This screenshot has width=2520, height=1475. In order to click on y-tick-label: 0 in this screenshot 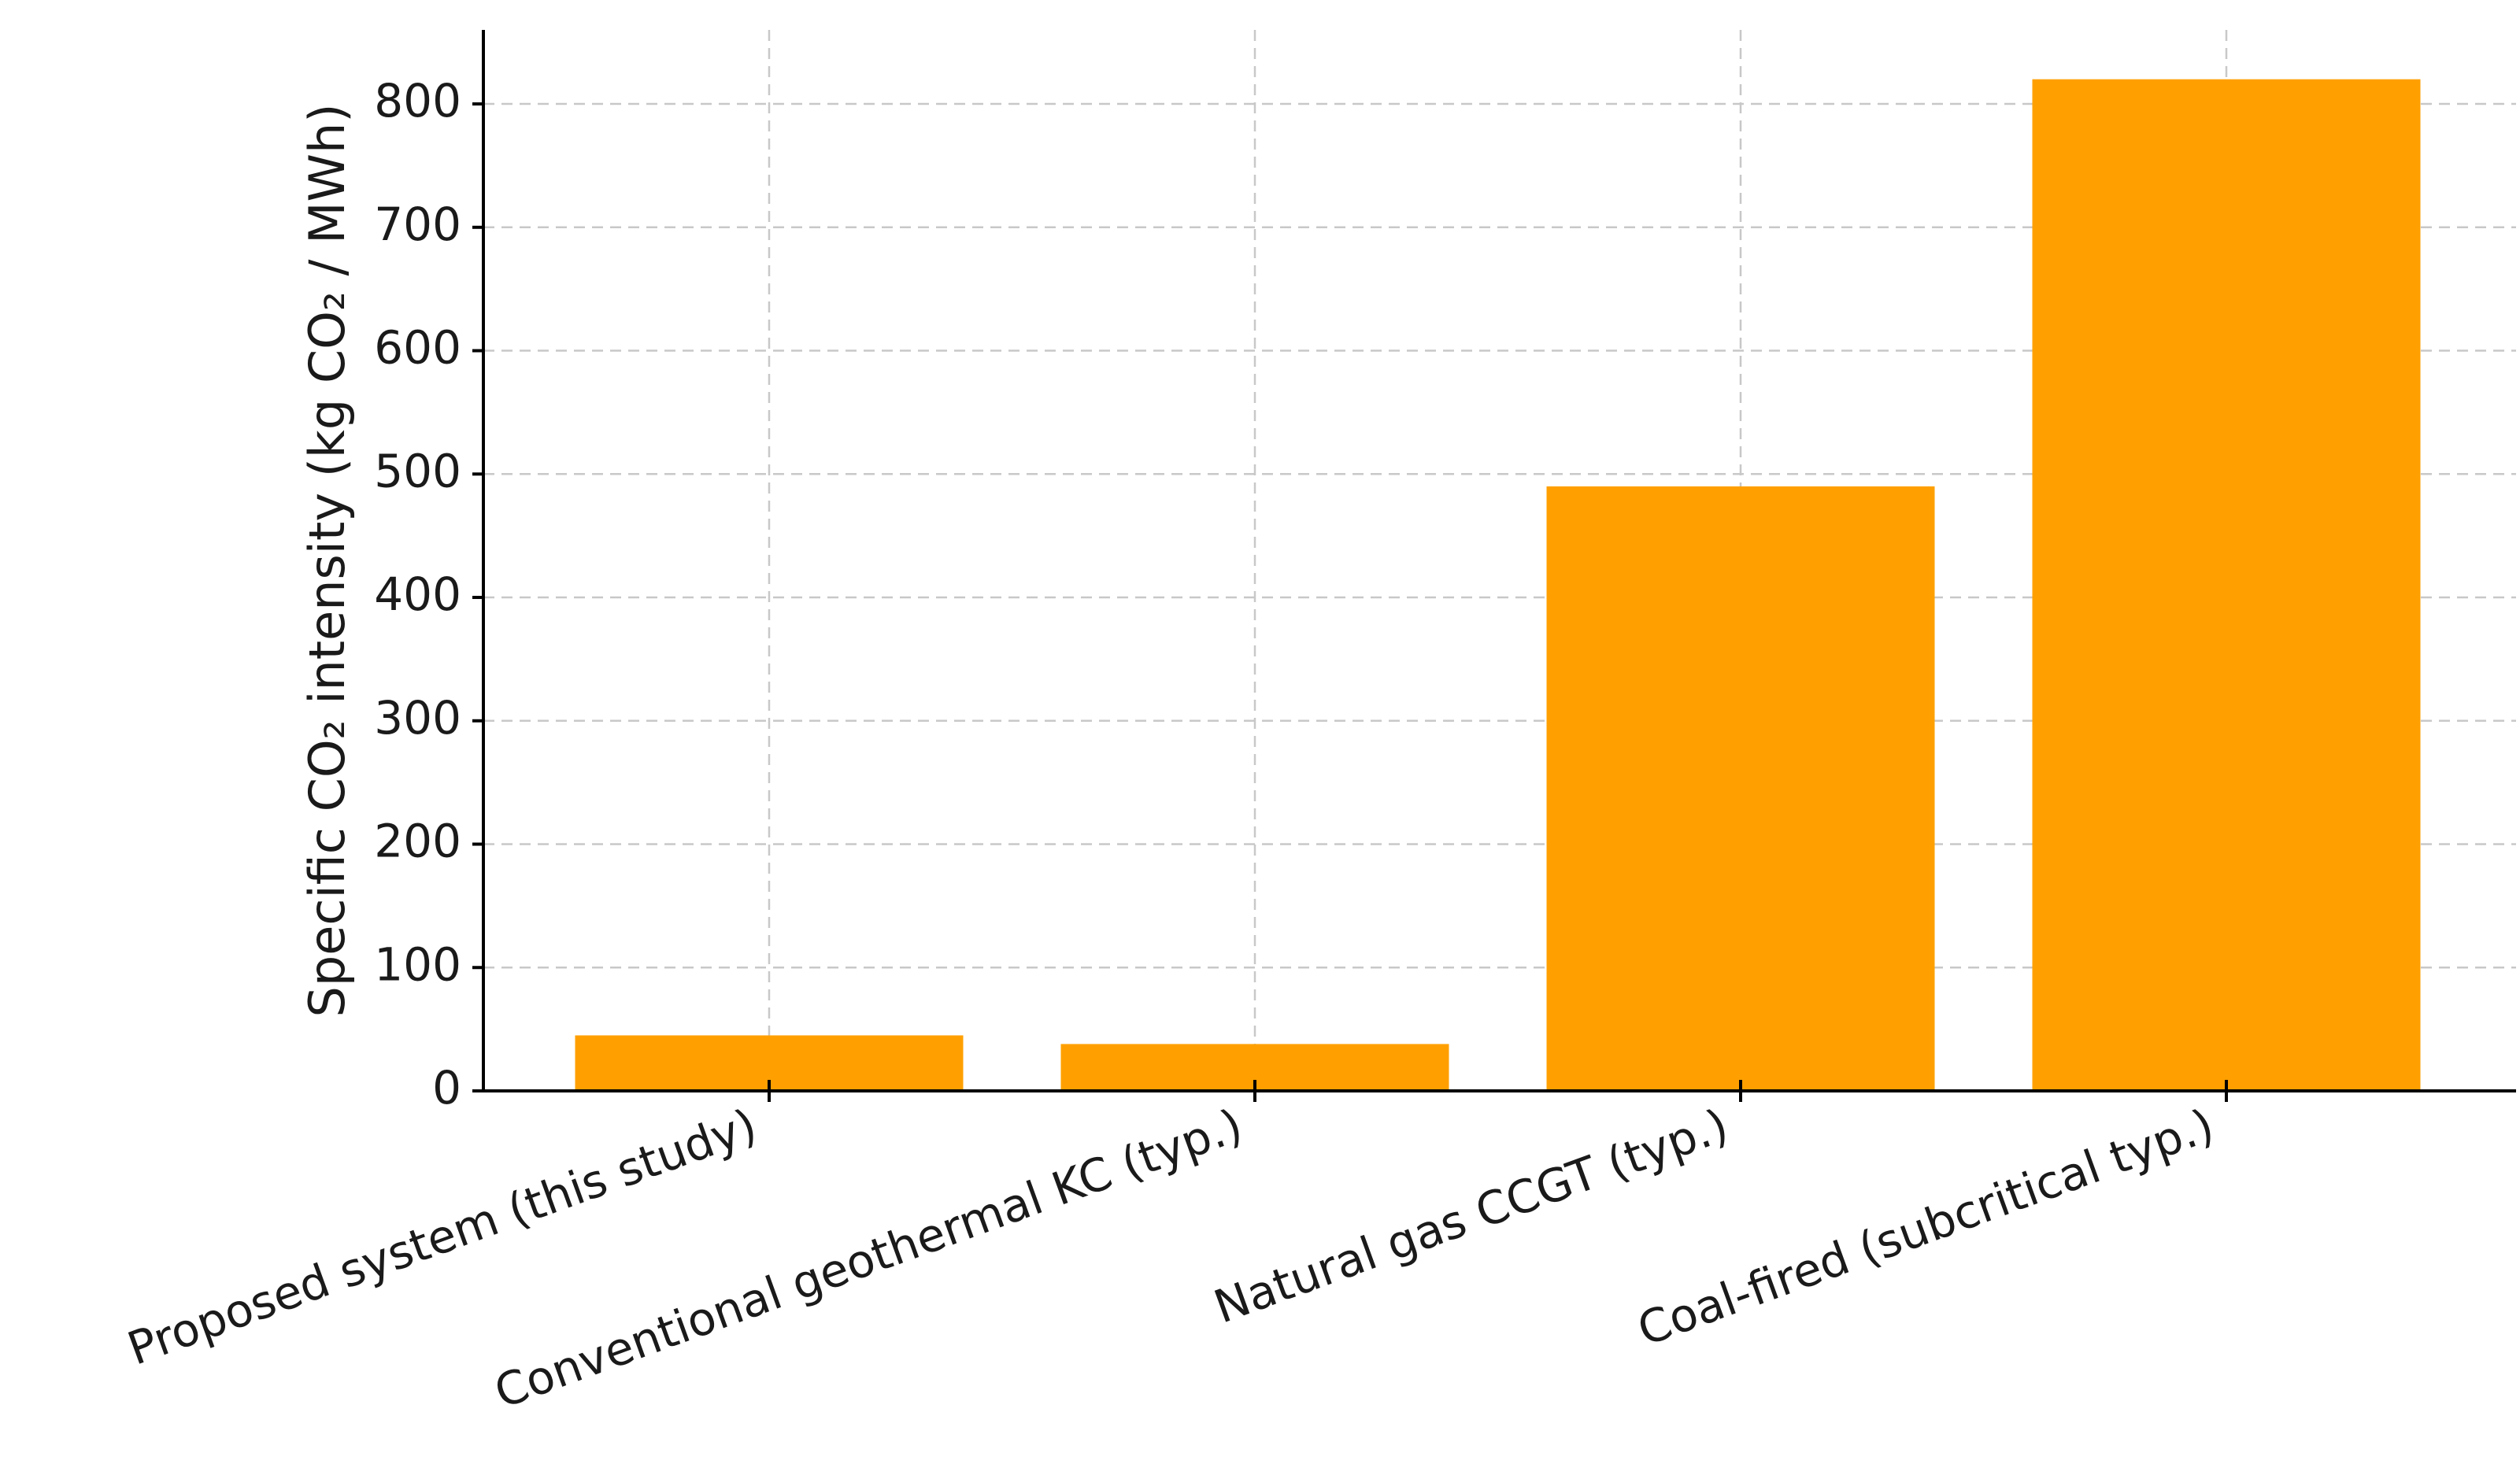, I will do `click(446, 1088)`.